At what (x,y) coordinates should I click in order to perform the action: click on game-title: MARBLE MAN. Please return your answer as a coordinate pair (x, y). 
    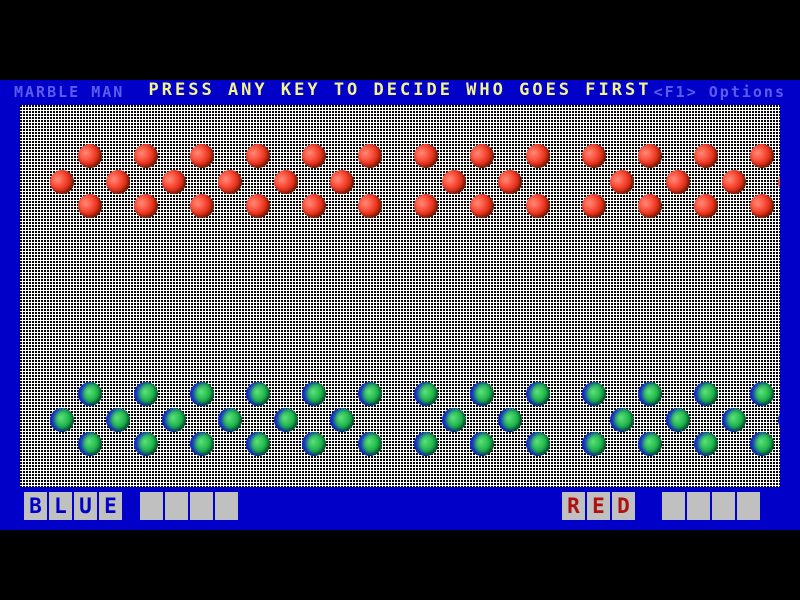
    Looking at the image, I should click on (69, 92).